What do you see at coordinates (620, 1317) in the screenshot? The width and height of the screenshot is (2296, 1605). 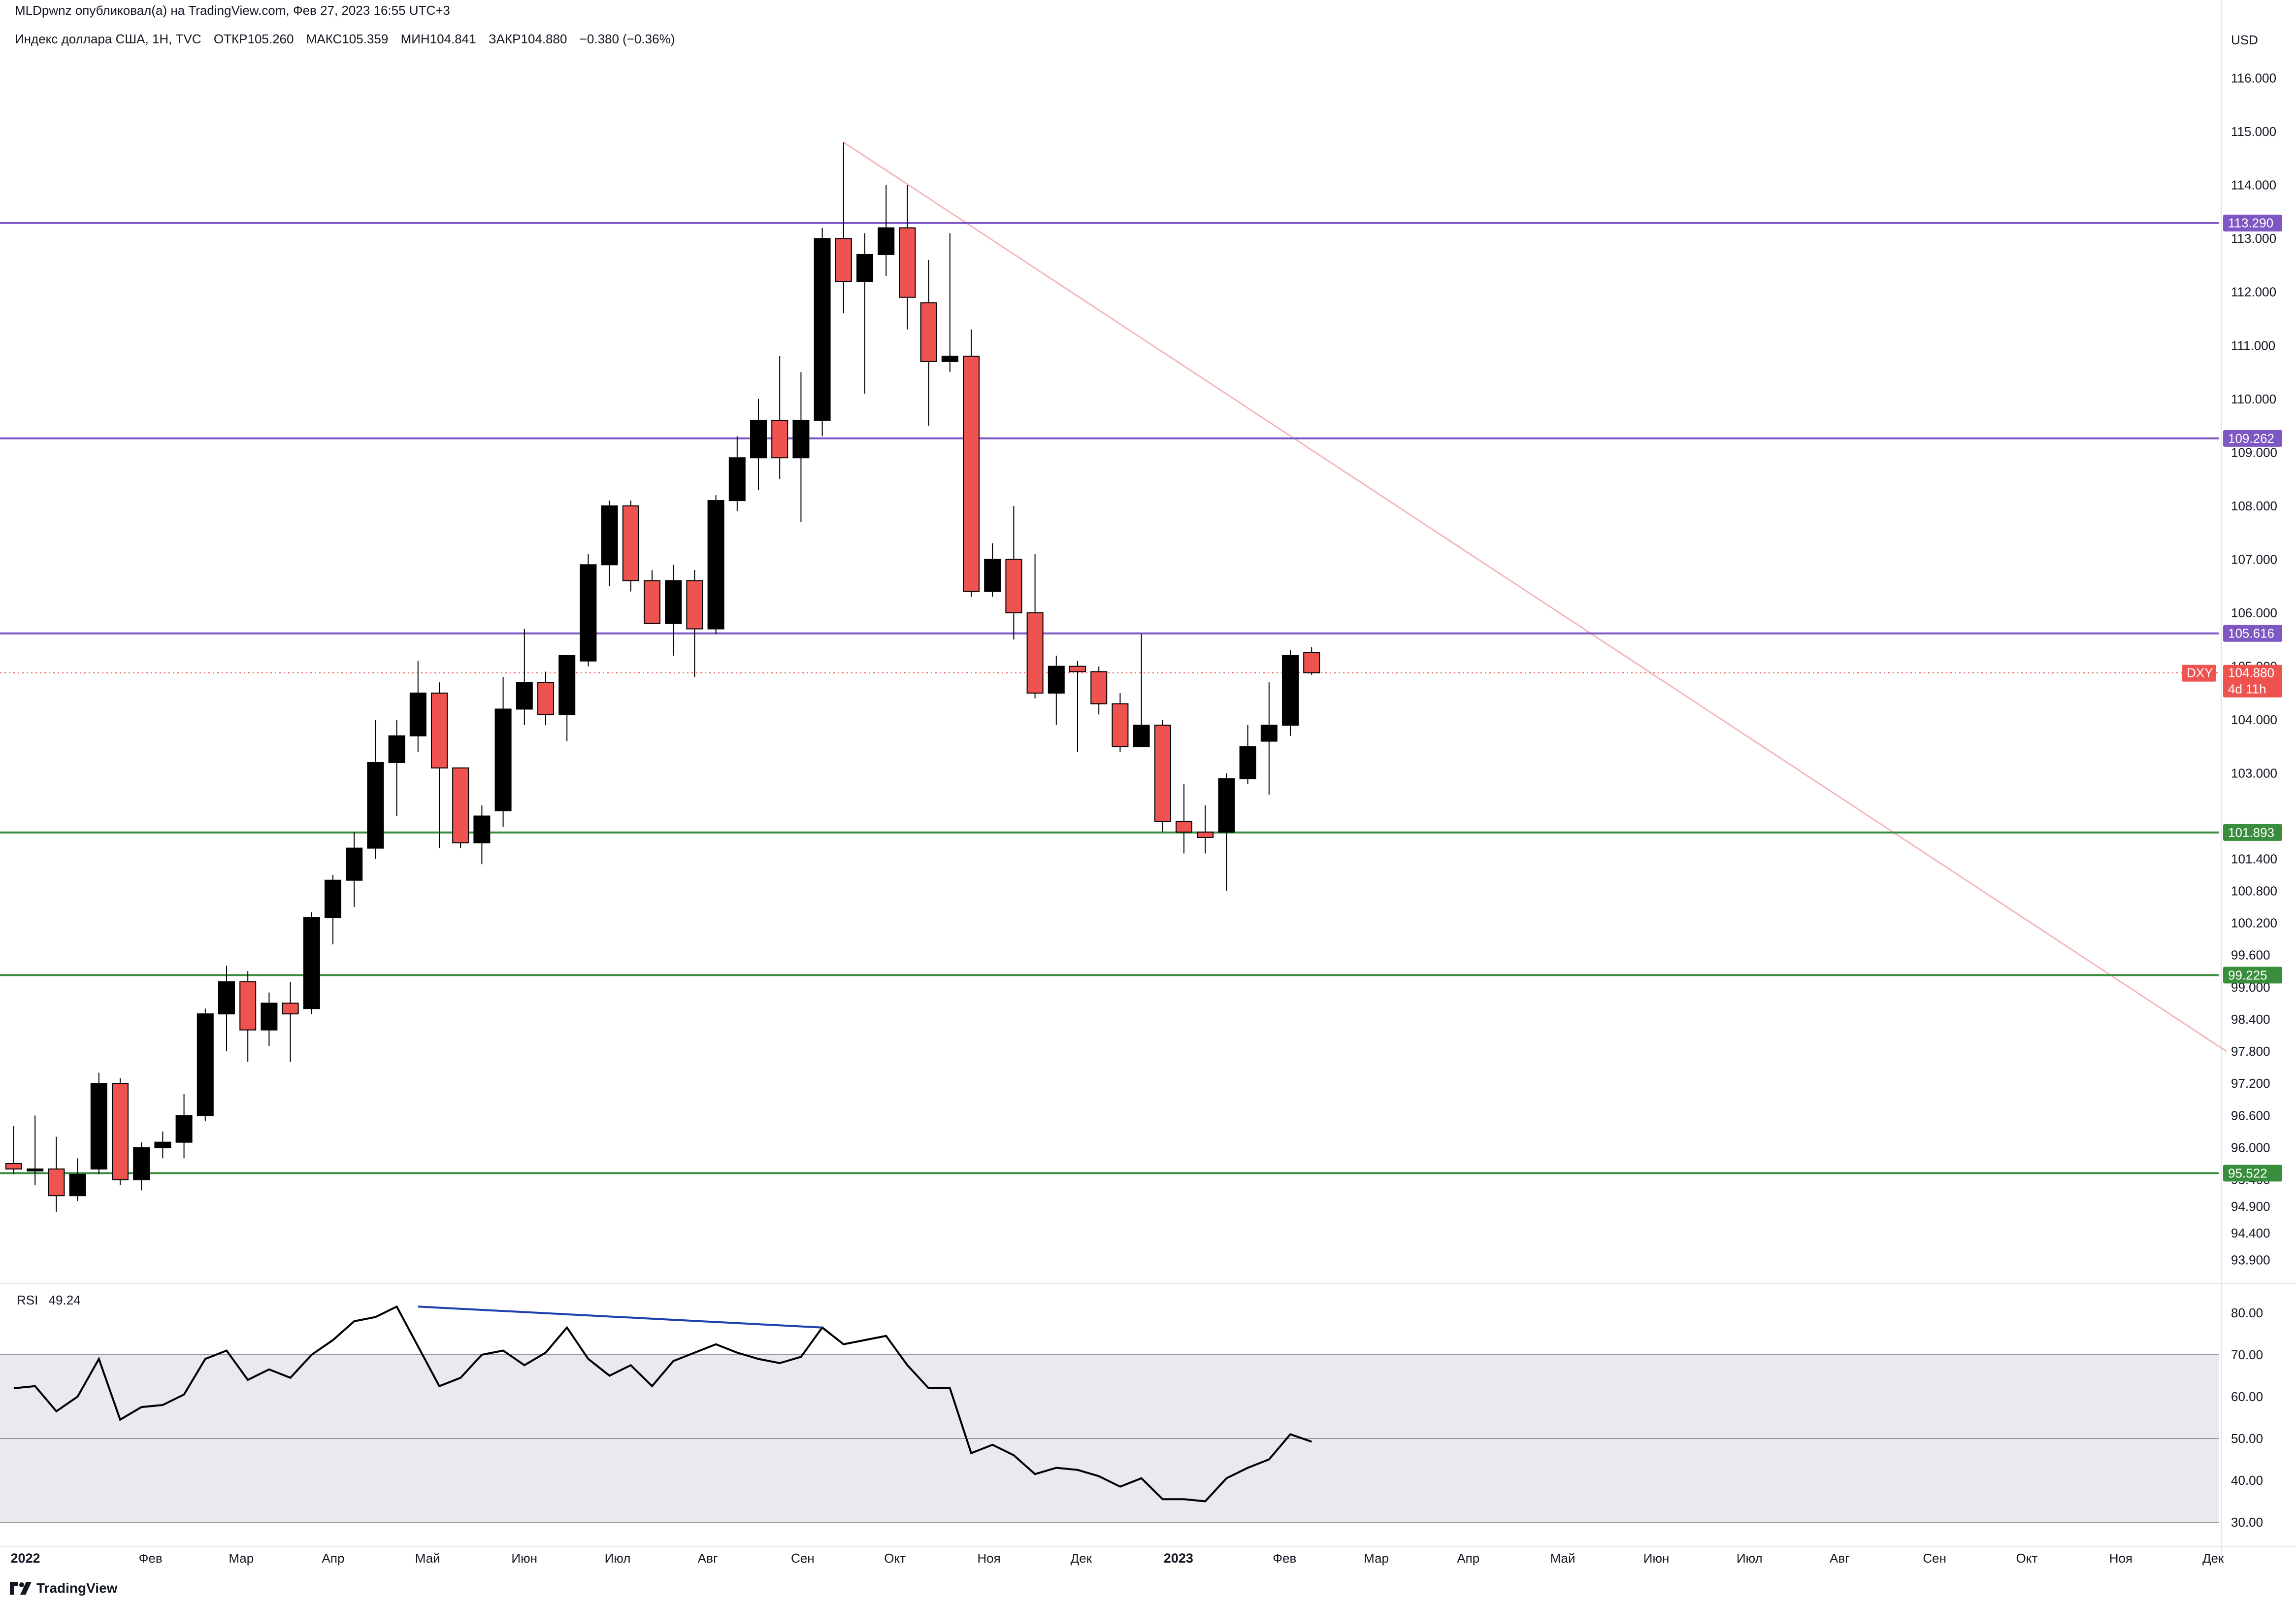 I see `rsi-divergence-line` at bounding box center [620, 1317].